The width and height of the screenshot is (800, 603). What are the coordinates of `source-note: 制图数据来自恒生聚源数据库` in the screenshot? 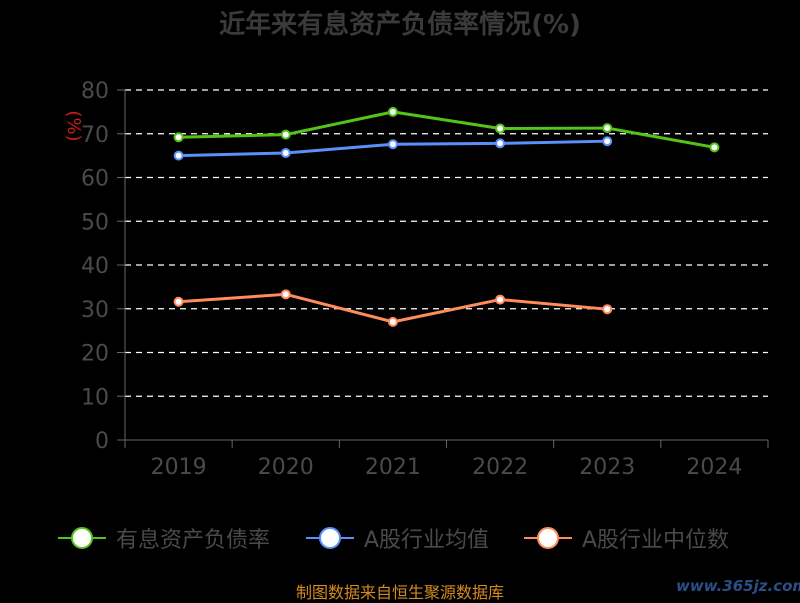 It's located at (399, 592).